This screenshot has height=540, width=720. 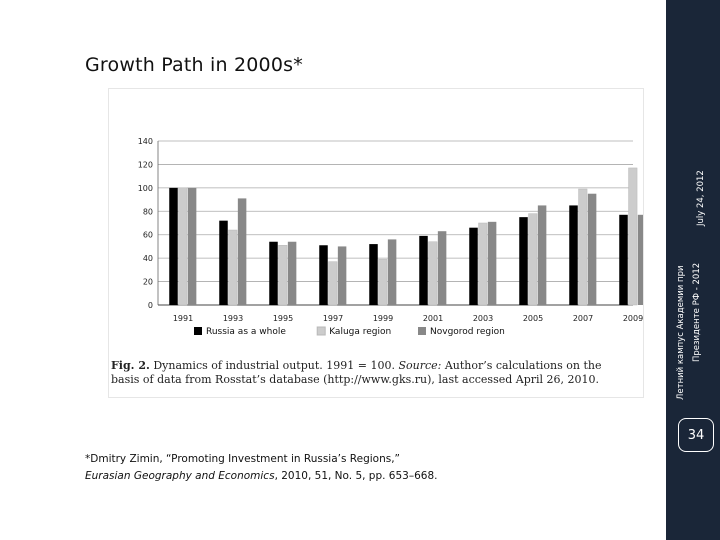 I want to click on slide-title: Growth Path in 2000s*, so click(x=194, y=65).